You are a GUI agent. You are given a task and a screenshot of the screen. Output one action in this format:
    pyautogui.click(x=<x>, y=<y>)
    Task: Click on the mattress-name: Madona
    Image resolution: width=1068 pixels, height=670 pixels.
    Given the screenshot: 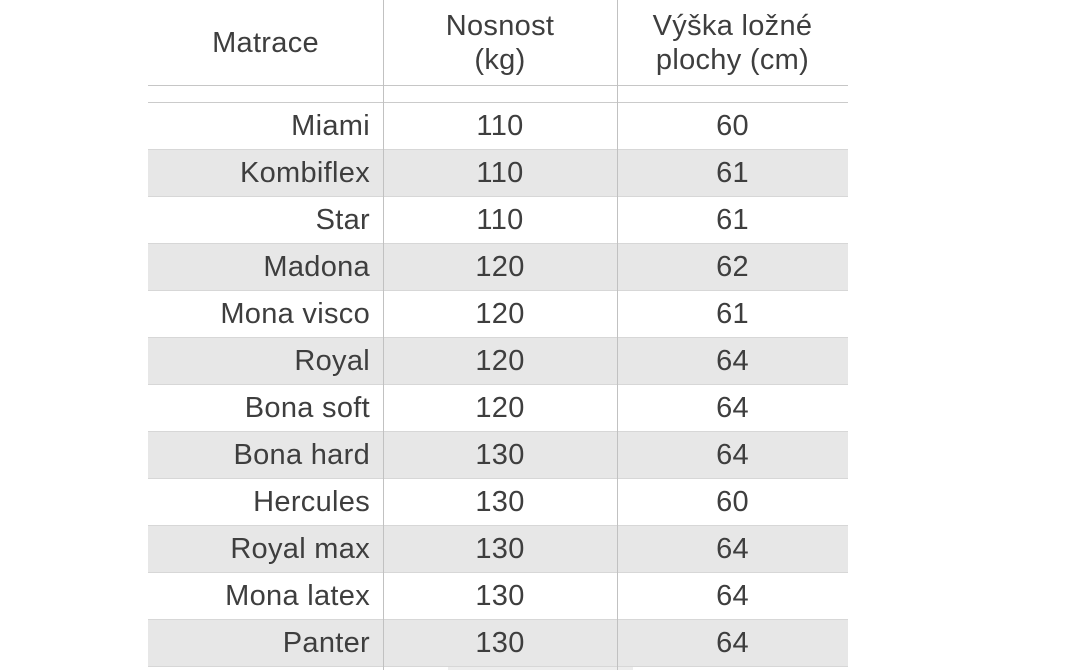 What is the action you would take?
    pyautogui.click(x=316, y=266)
    